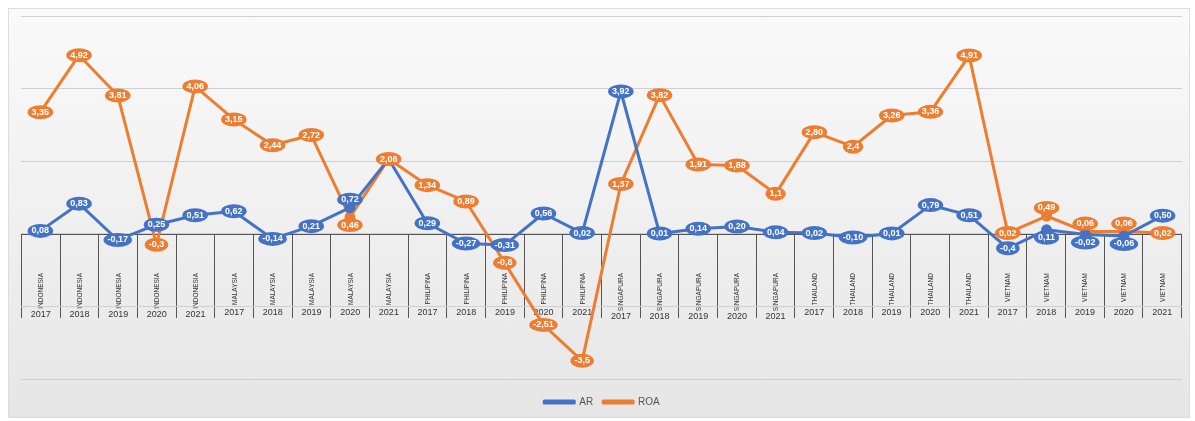 The width and height of the screenshot is (1195, 421). What do you see at coordinates (1047, 237) in the screenshot?
I see `data-label: 0,11` at bounding box center [1047, 237].